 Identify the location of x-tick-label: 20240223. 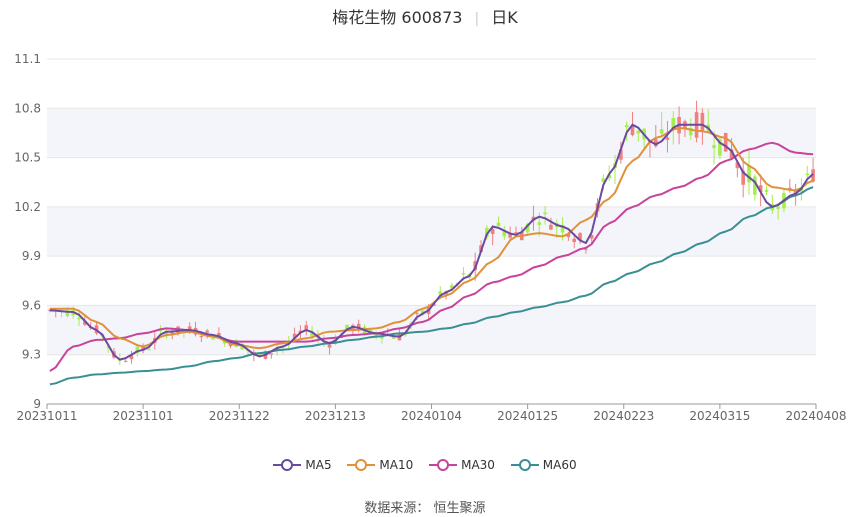
(623, 416).